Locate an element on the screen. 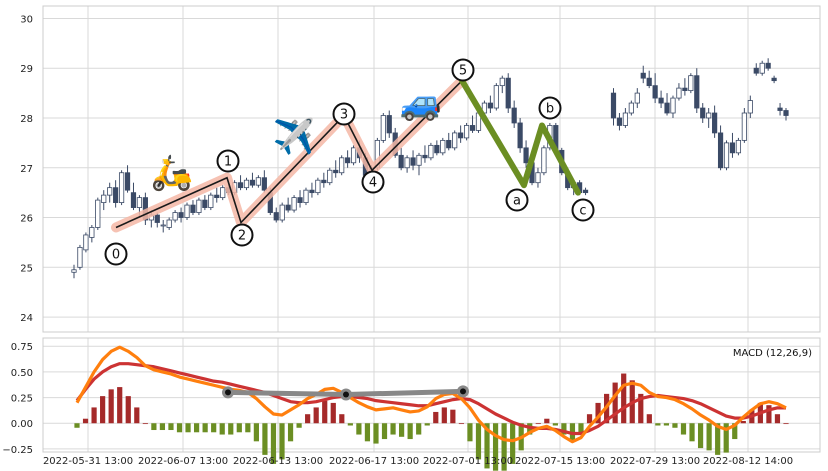 This screenshot has height=471, width=828. macd-divergence is located at coordinates (345, 393).